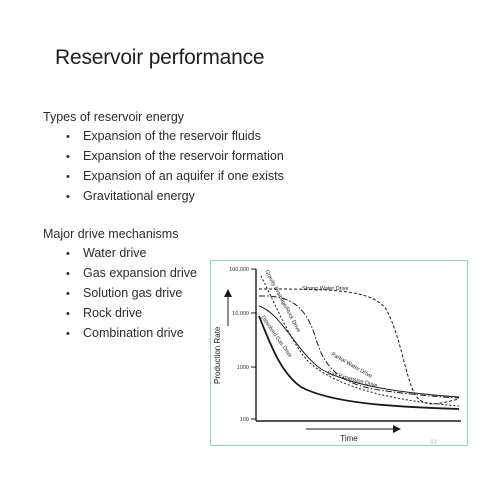 The height and width of the screenshot is (495, 495). Describe the element at coordinates (131, 273) in the screenshot. I see `list-item: • Gas expansion drive` at that location.